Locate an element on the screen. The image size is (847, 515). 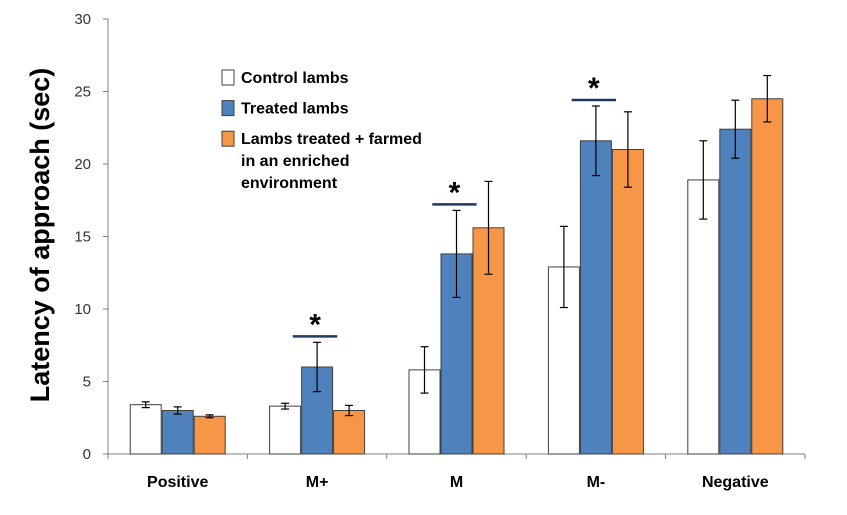
y-tick-label: 20 is located at coordinates (82, 164).